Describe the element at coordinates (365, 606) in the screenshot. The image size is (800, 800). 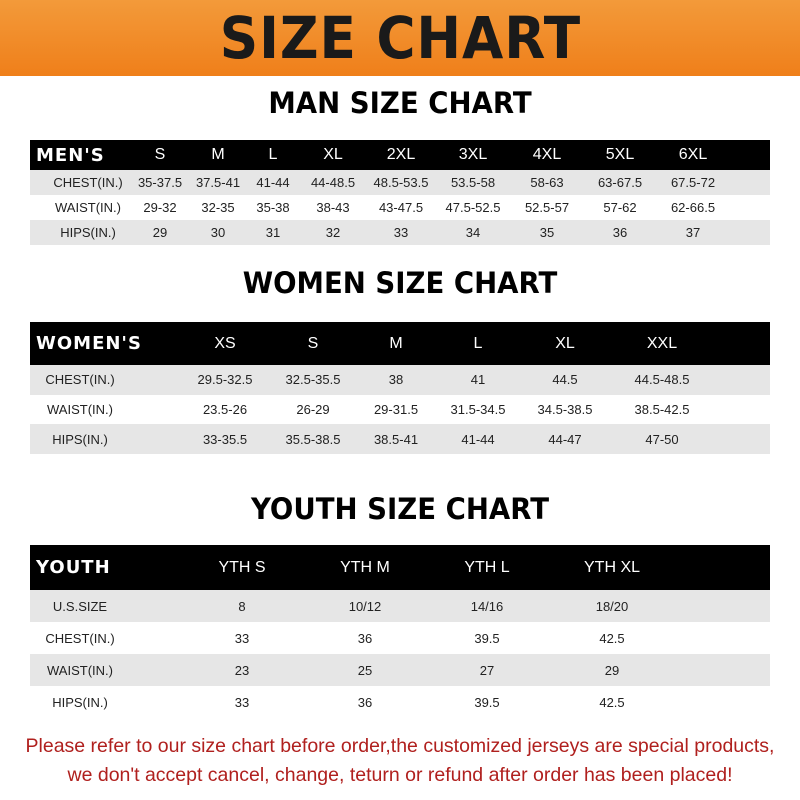
I see `table-cell: 10/12` at that location.